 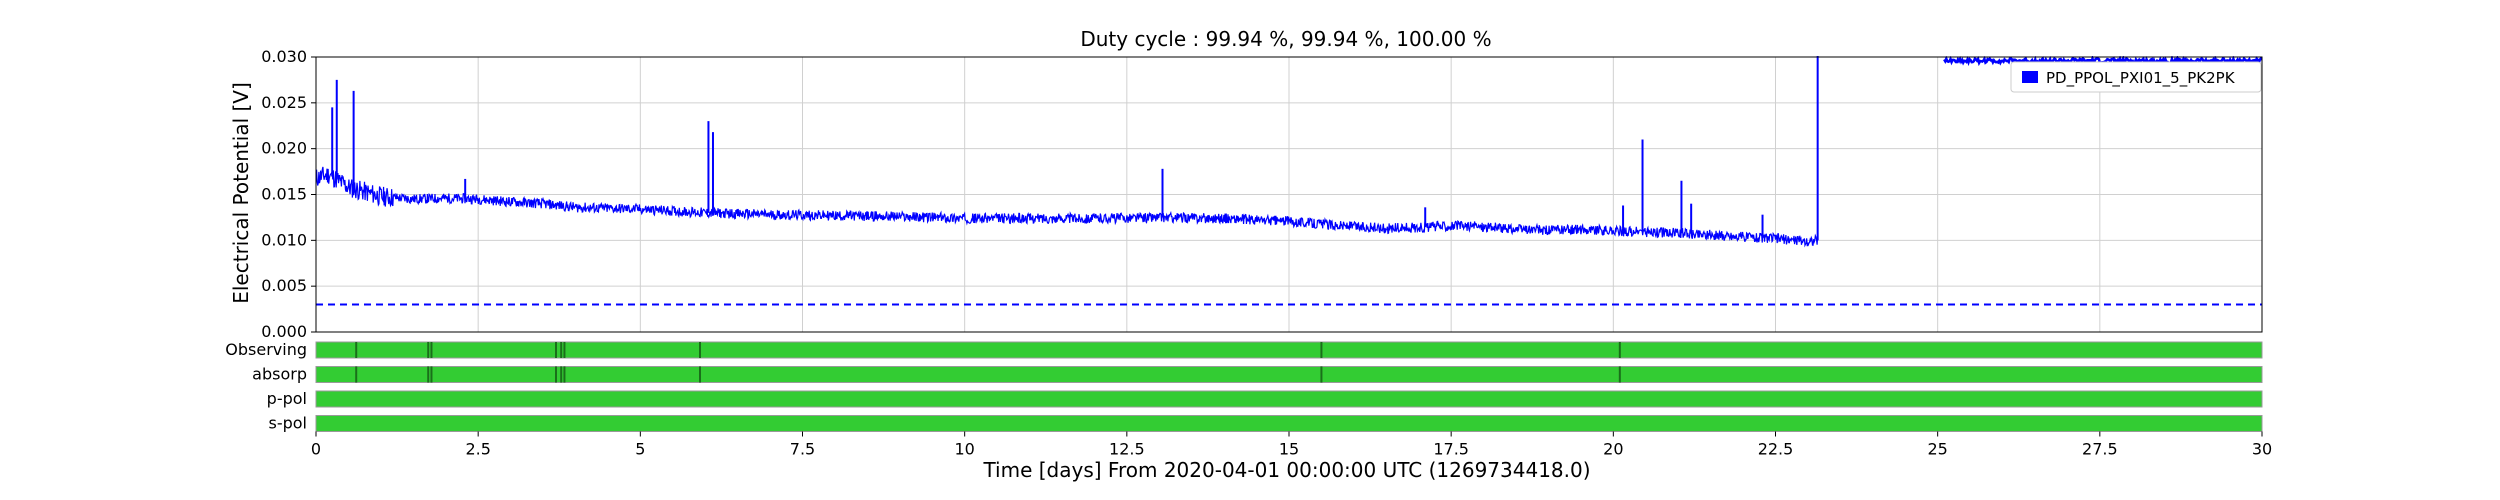 I want to click on segment-bar-s-pol, so click(x=1289, y=423).